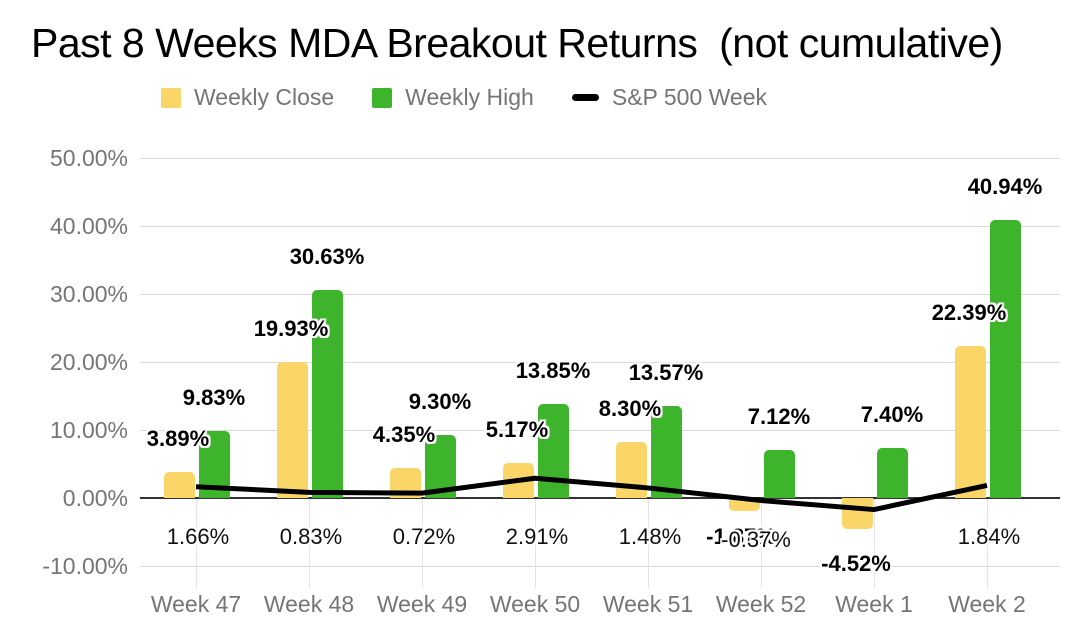 Image resolution: width=1088 pixels, height=638 pixels. What do you see at coordinates (422, 604) in the screenshot?
I see `x-axis-category-label: Week 49` at bounding box center [422, 604].